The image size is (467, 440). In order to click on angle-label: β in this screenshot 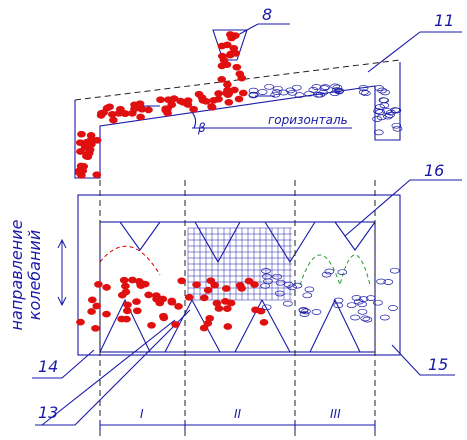, I will do `click(201, 128)`.